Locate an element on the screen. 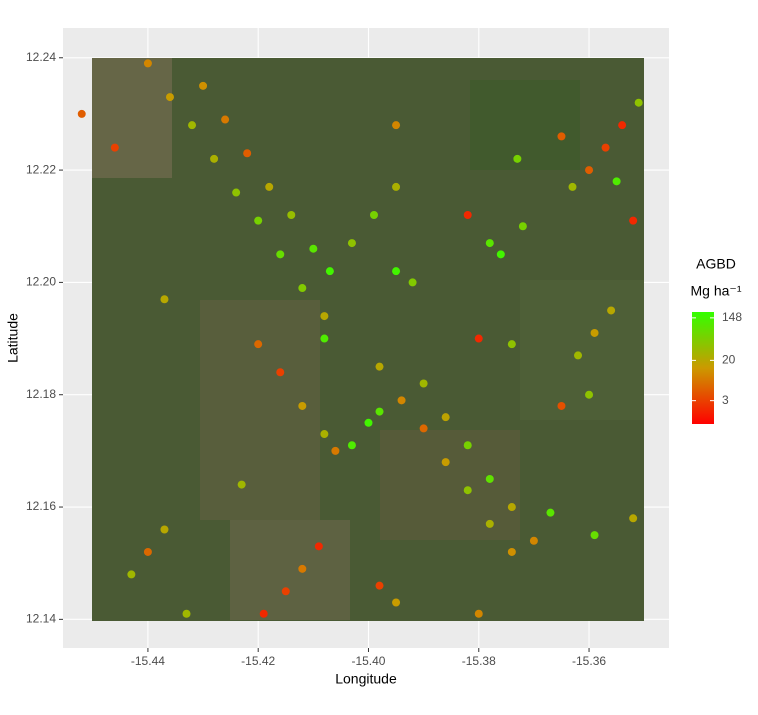 This screenshot has width=758, height=715. y-axis-title: Latitude is located at coordinates (13, 338).